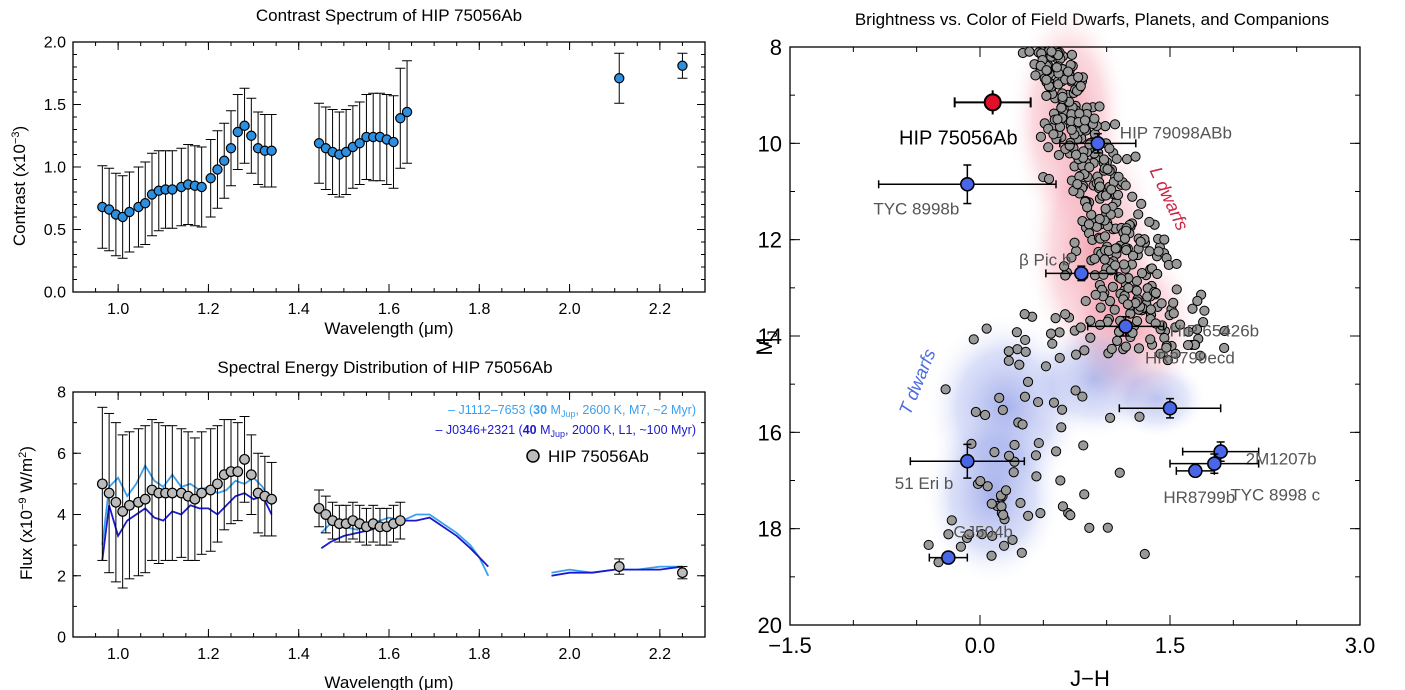 Image resolution: width=1405 pixels, height=690 pixels. Describe the element at coordinates (61, 515) in the screenshot. I see `y-tick-label: 4` at that location.